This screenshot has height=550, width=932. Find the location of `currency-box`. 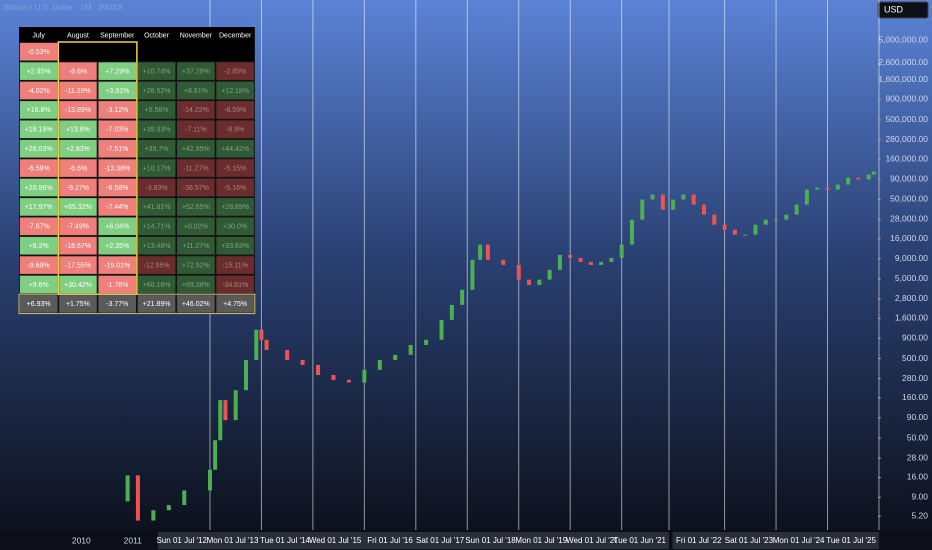

currency-box is located at coordinates (903, 10).